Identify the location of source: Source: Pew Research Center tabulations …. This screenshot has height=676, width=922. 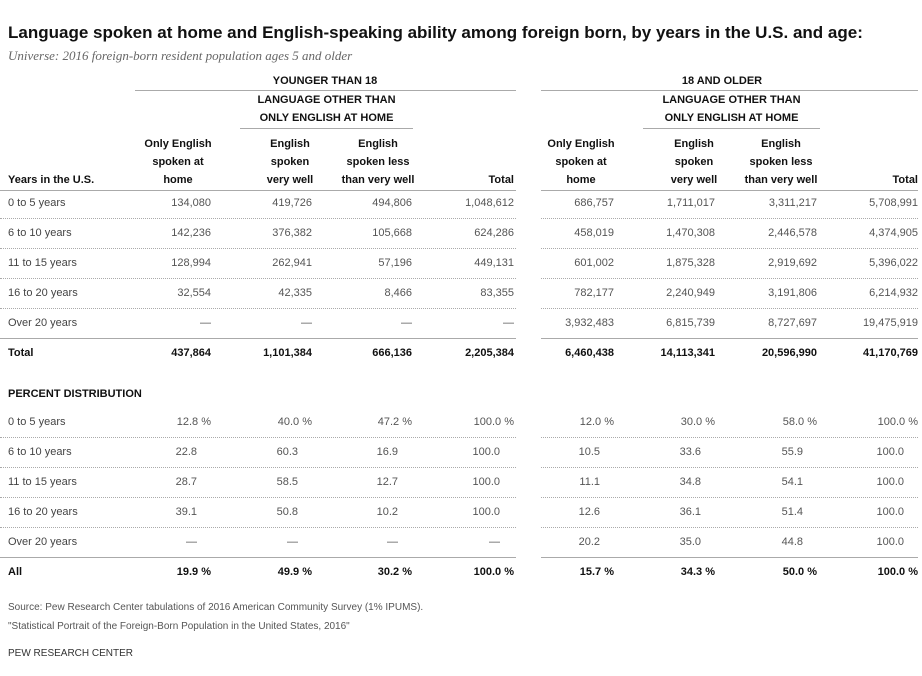
(216, 607).